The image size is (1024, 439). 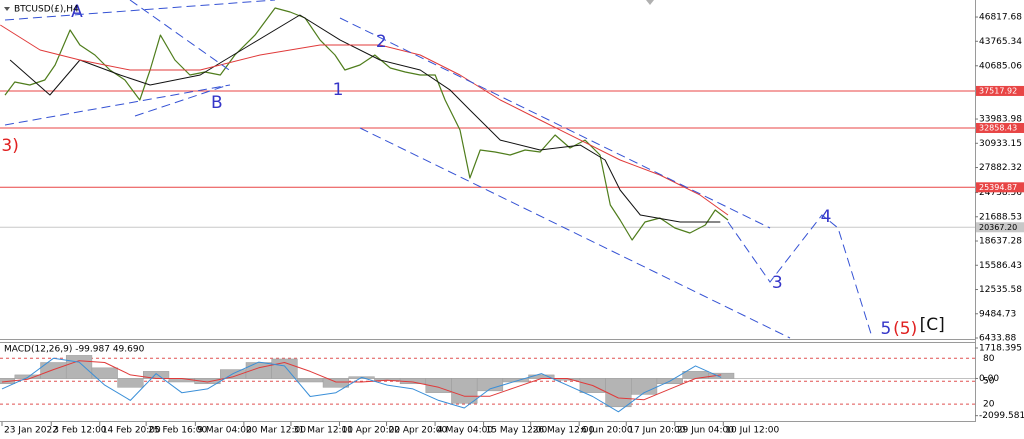 What do you see at coordinates (46, 10) in the screenshot?
I see `chart-title: BTCUSD(£),H4` at bounding box center [46, 10].